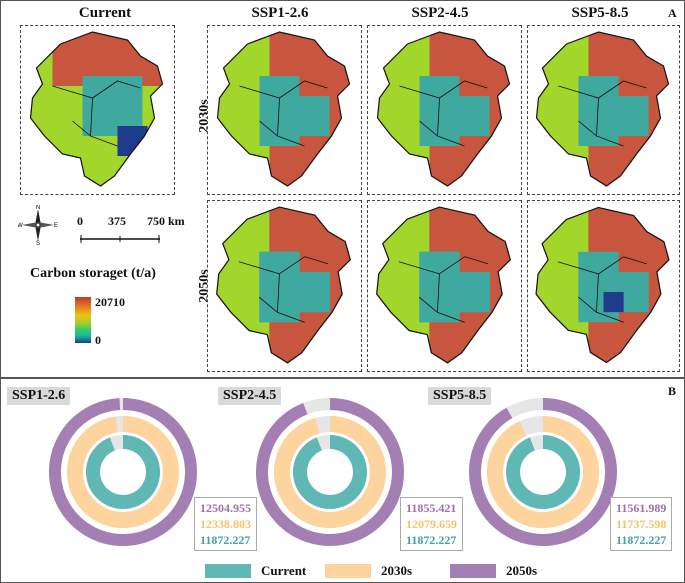 The image size is (685, 583). I want to click on legend-2050s-label: 2050s, so click(522, 570).